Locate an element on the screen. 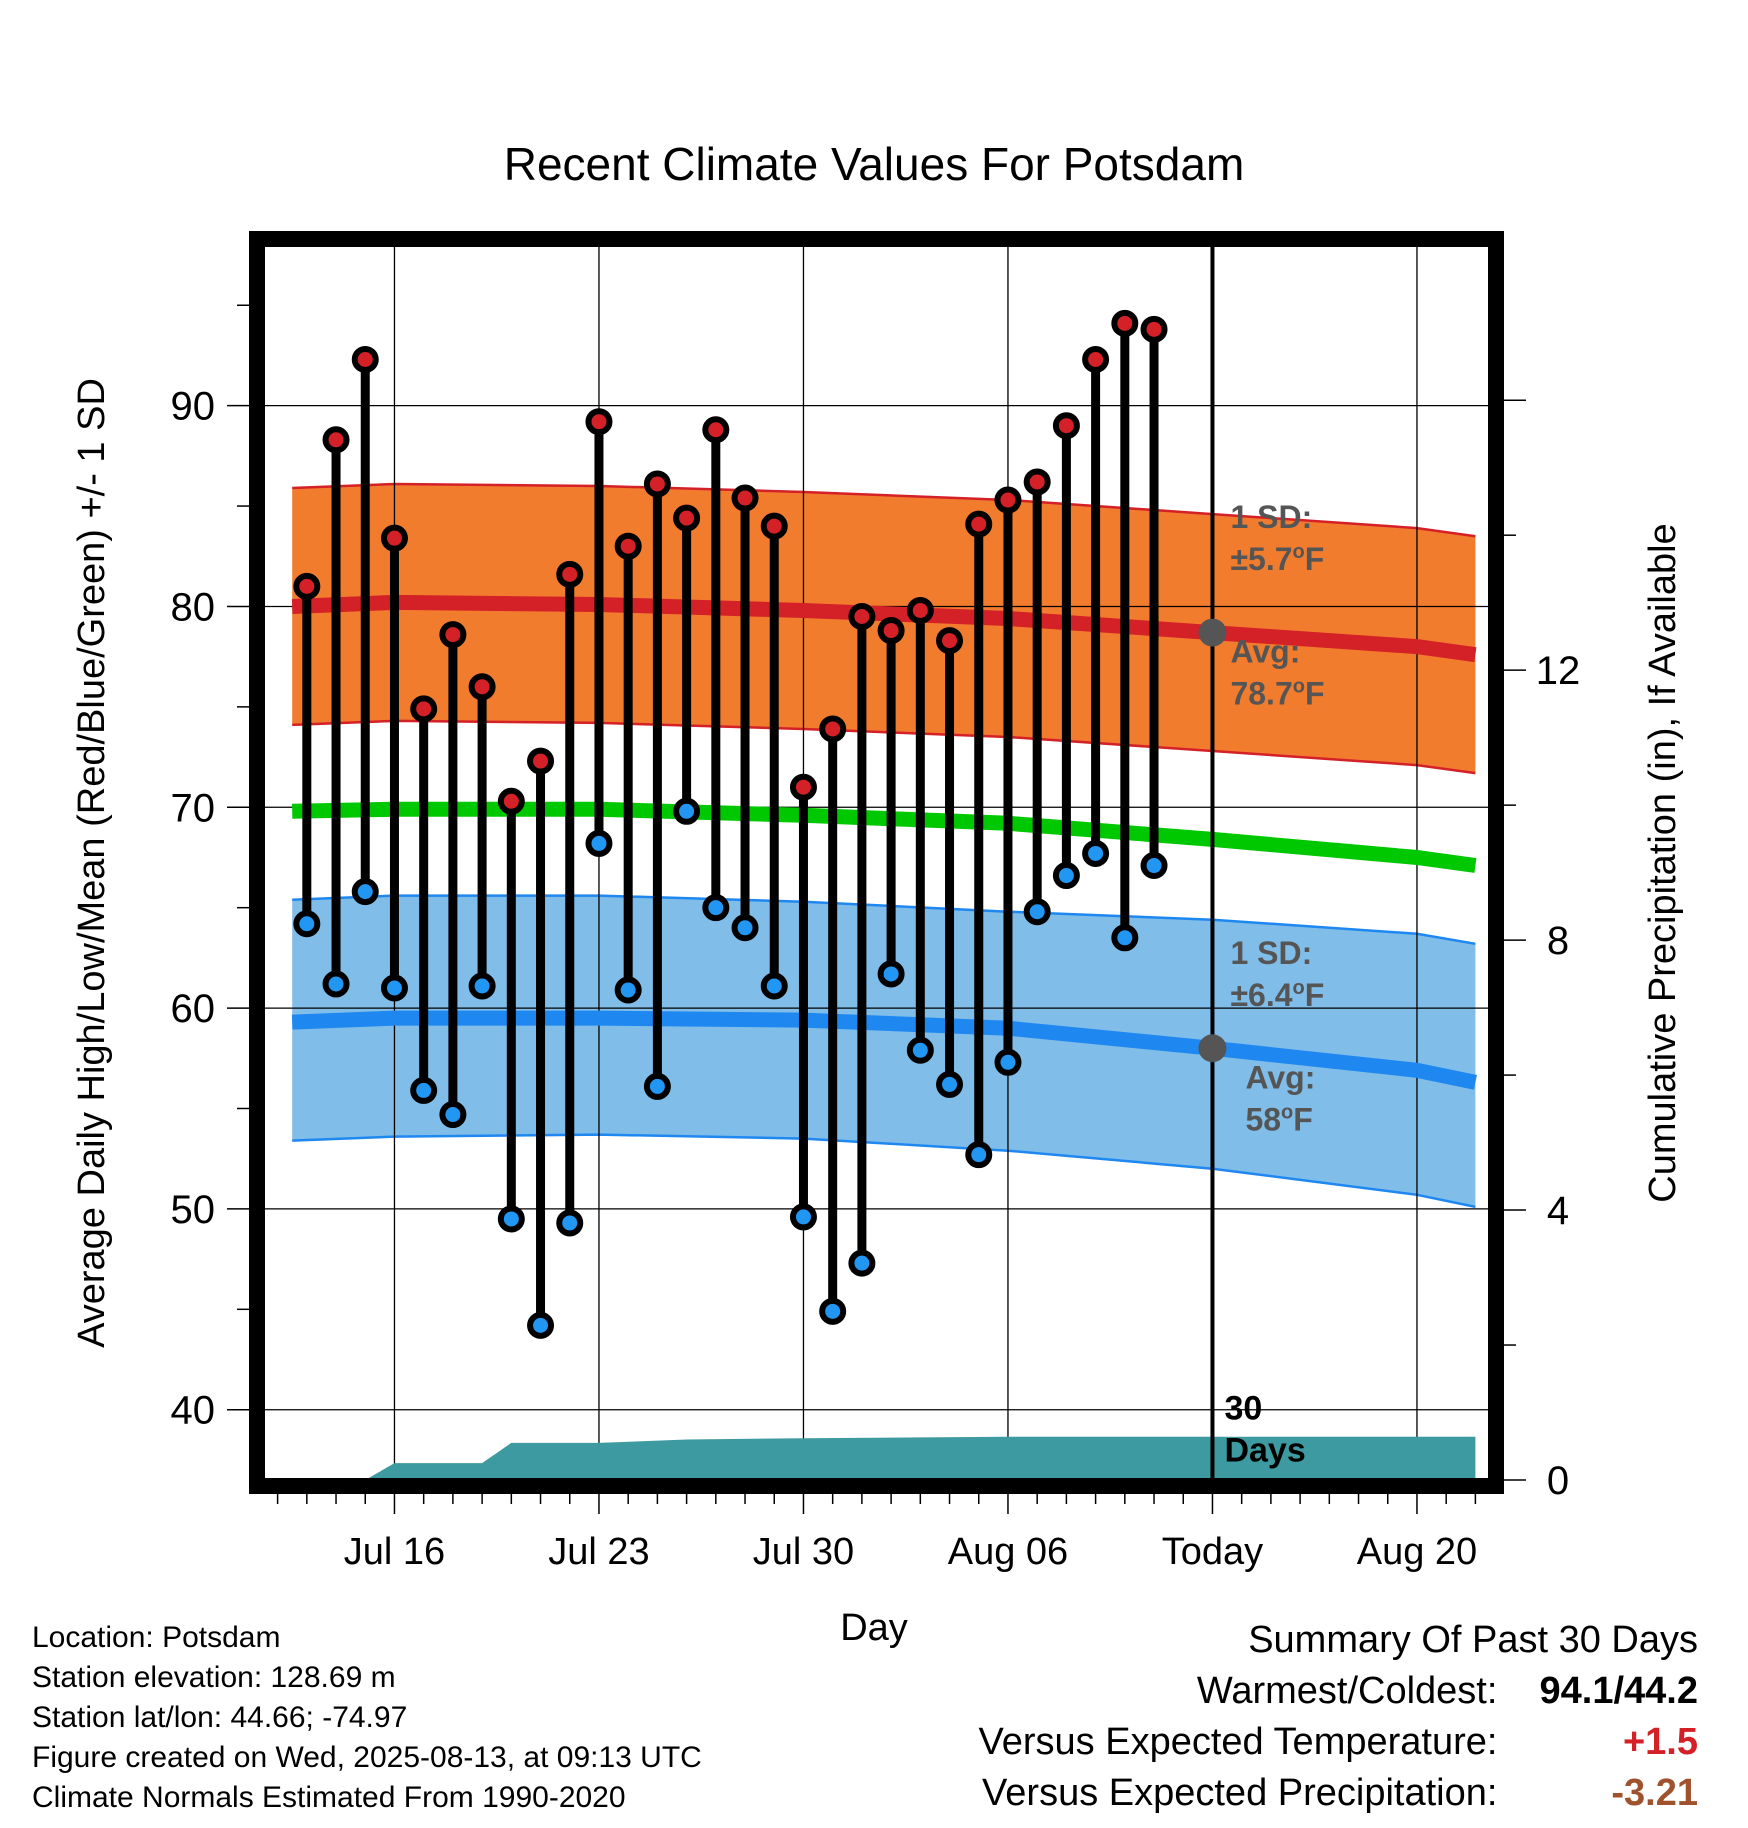 This screenshot has width=1748, height=1828. x-axis-label: Day is located at coordinates (874, 1628).